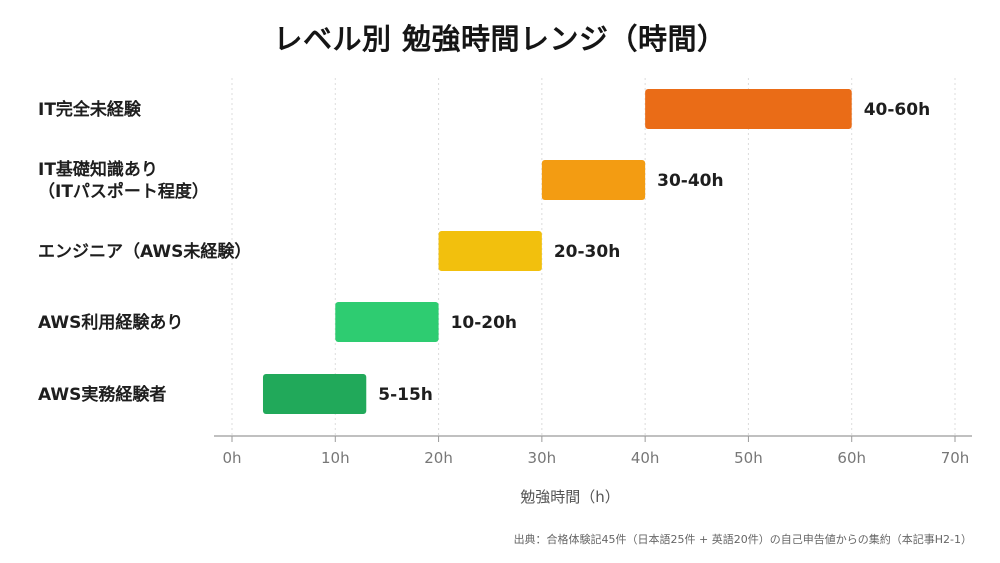  What do you see at coordinates (851, 458) in the screenshot?
I see `x-tick-label: 60h` at bounding box center [851, 458].